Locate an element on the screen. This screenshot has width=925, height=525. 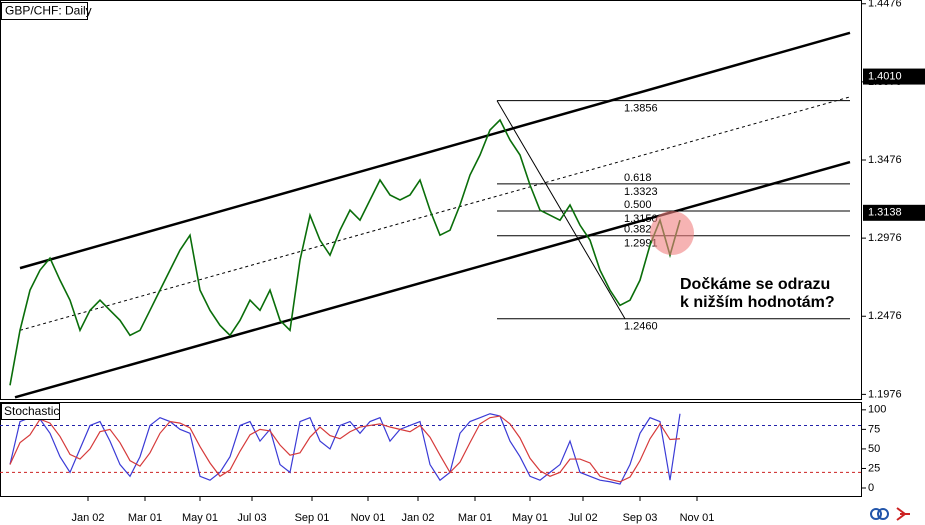
y-tick-label: 25 is located at coordinates (874, 468).